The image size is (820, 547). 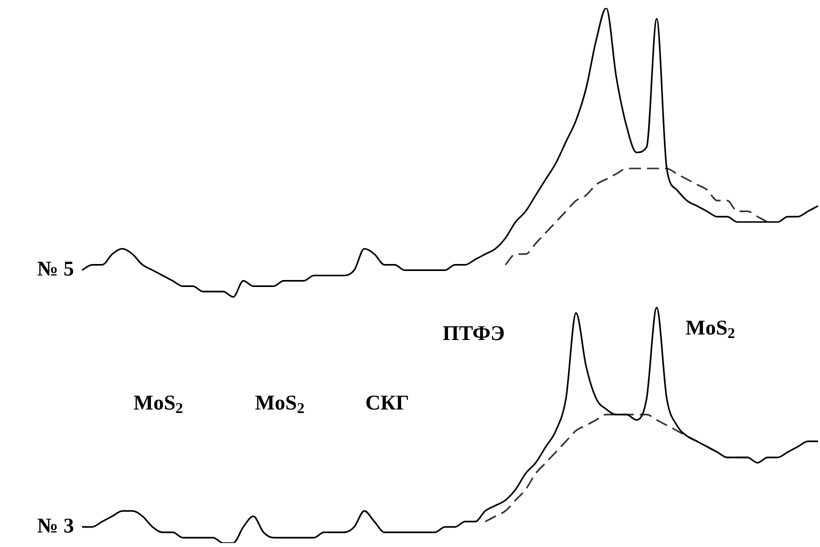 What do you see at coordinates (473, 332) in the screenshot?
I see `annotation: ПТФЭ` at bounding box center [473, 332].